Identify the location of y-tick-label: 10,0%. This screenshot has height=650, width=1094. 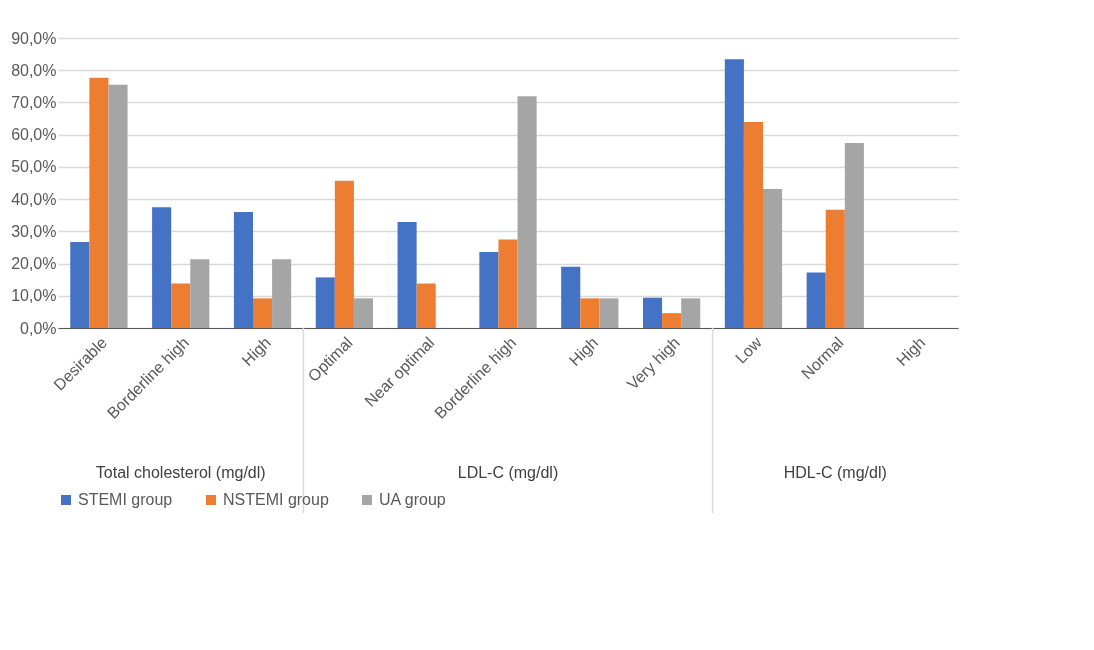
(34, 296).